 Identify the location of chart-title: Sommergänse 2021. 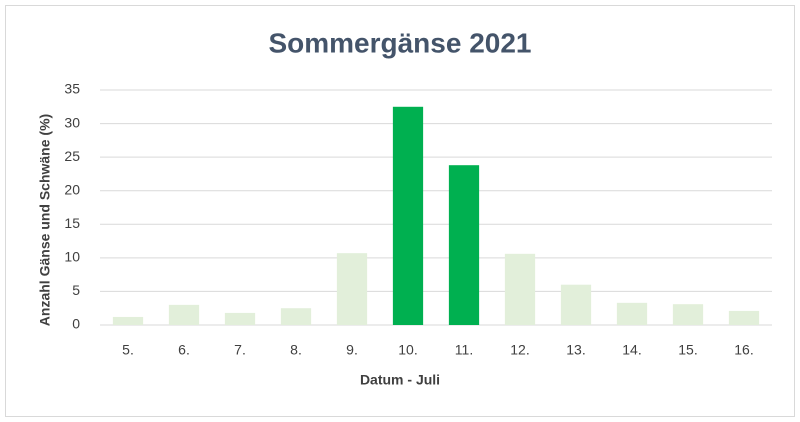
(399, 42).